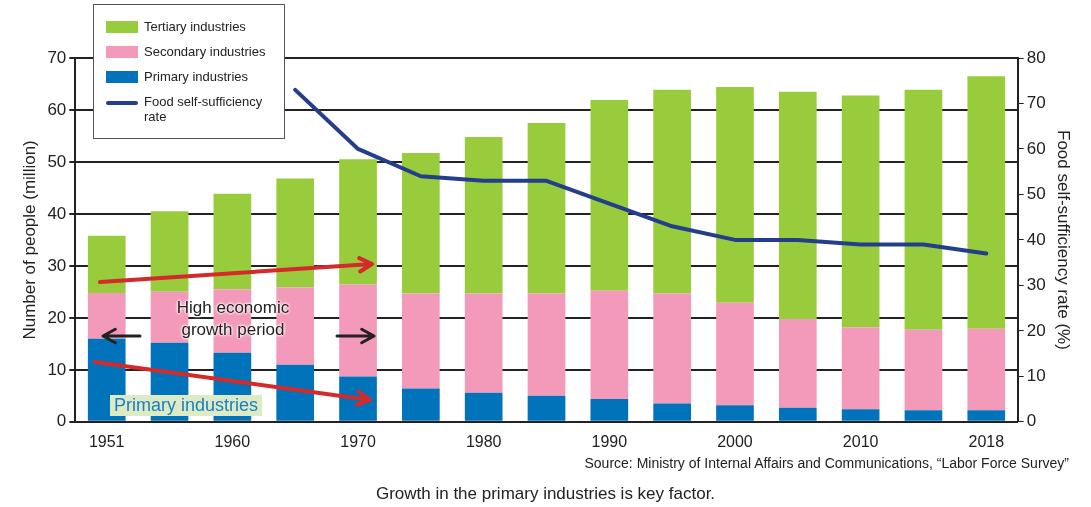 The width and height of the screenshot is (1091, 507). I want to click on y2-tick-label: 60, so click(1036, 148).